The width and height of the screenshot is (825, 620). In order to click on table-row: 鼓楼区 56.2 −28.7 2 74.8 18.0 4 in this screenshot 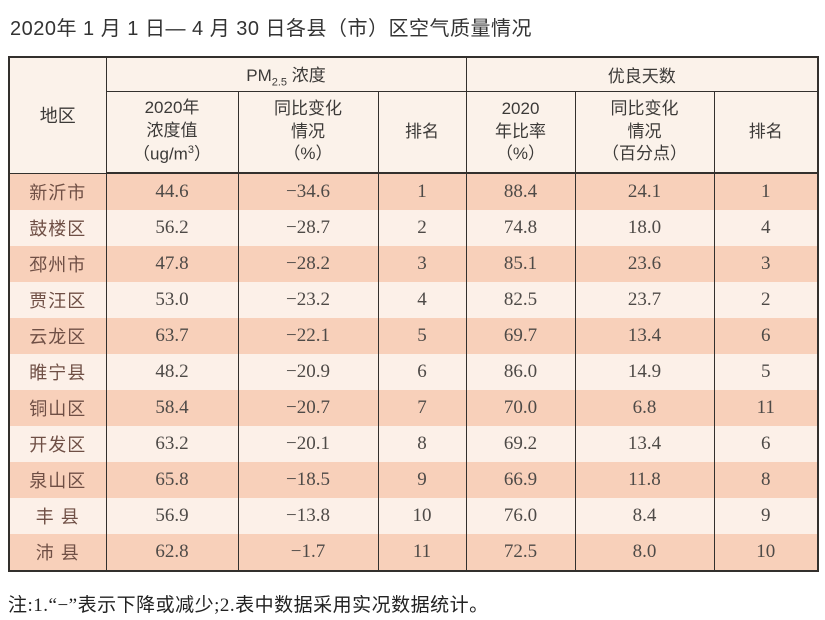, I will do `click(413, 228)`.